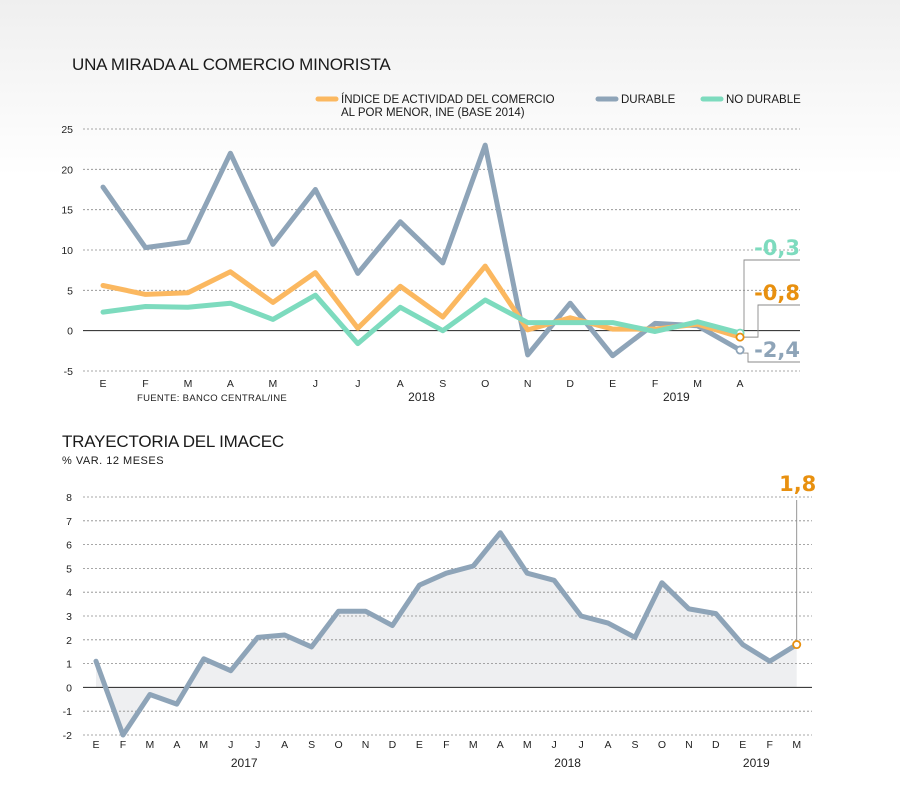 This screenshot has height=800, width=900. What do you see at coordinates (212, 398) in the screenshot?
I see `chart1-source: FUENTE: BANCO CENTRAL/INE` at bounding box center [212, 398].